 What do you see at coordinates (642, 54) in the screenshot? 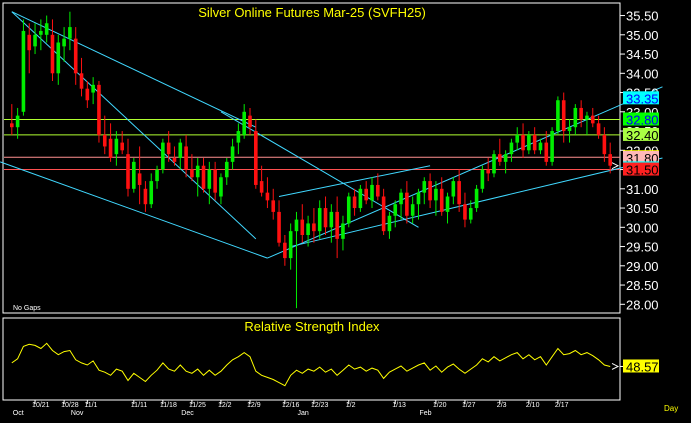
I see `price-tick-label: 34.50` at bounding box center [642, 54].